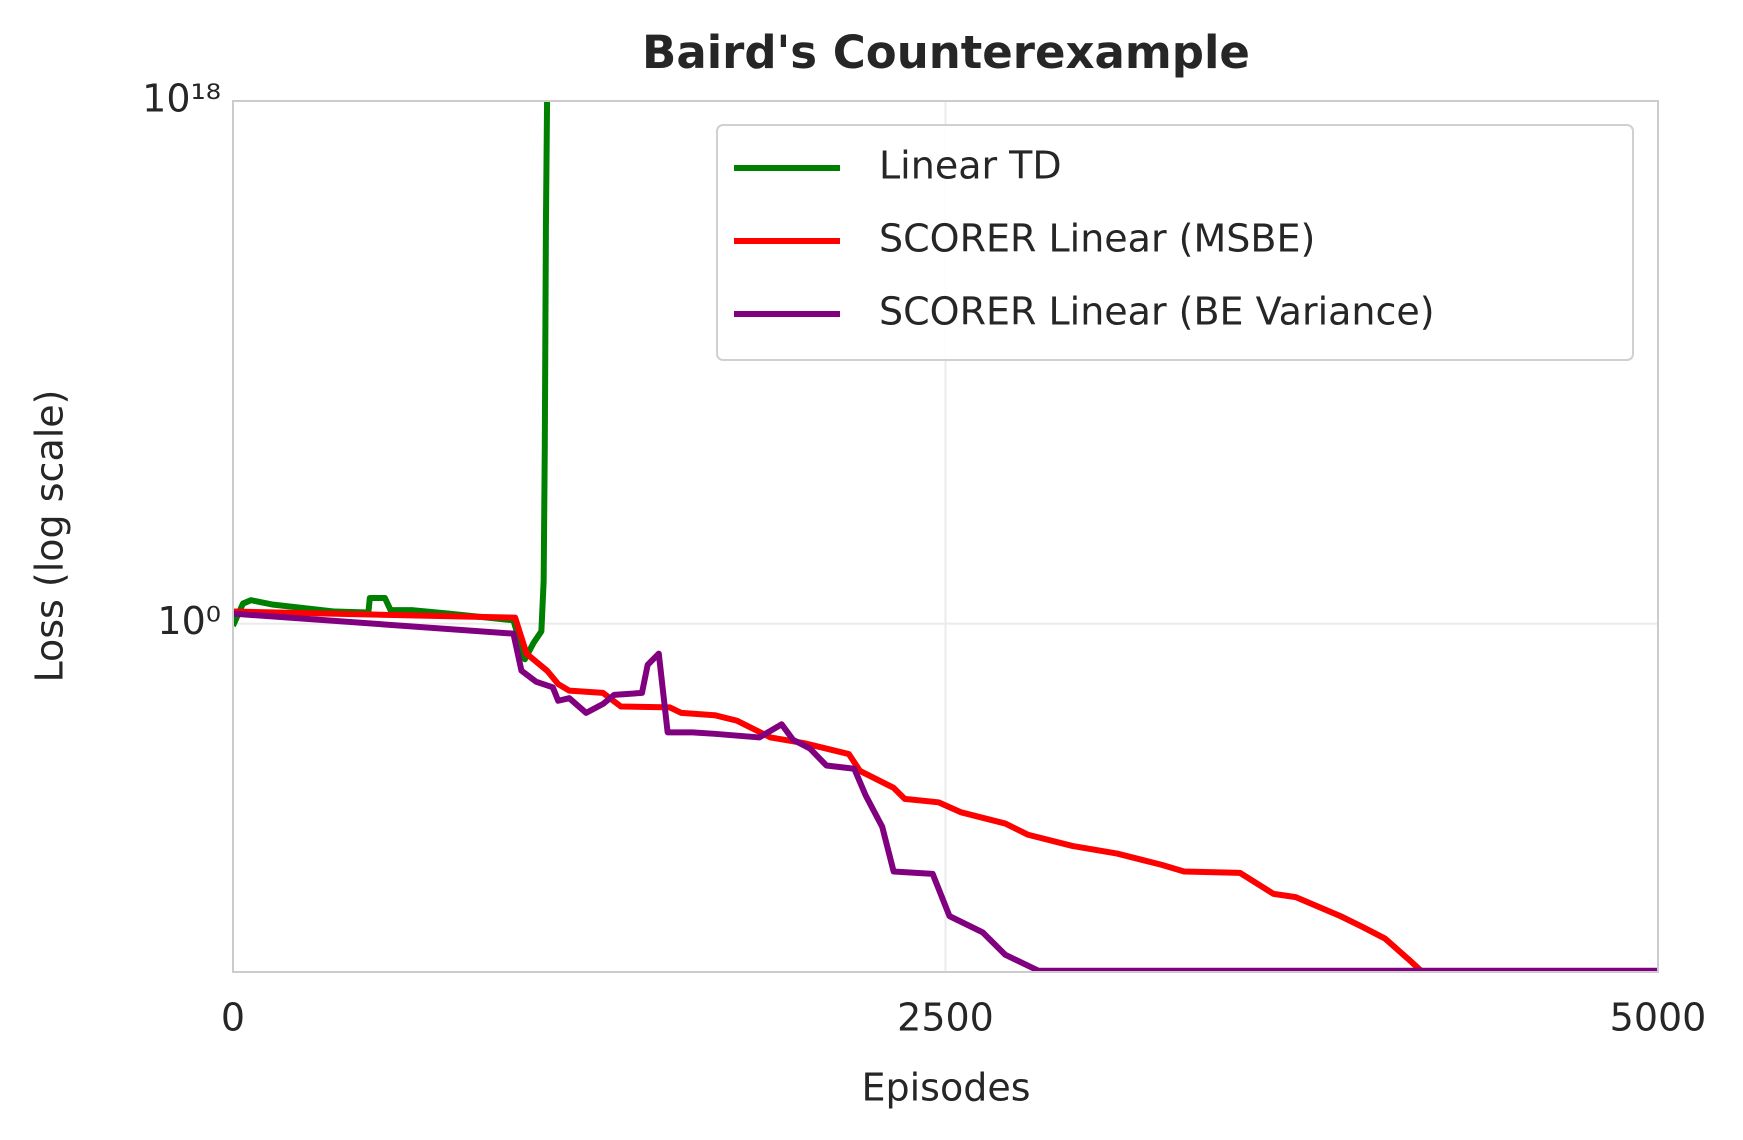 The width and height of the screenshot is (1743, 1140). What do you see at coordinates (1097, 239) in the screenshot?
I see `legend-label: SCORER Linear (MSBE)` at bounding box center [1097, 239].